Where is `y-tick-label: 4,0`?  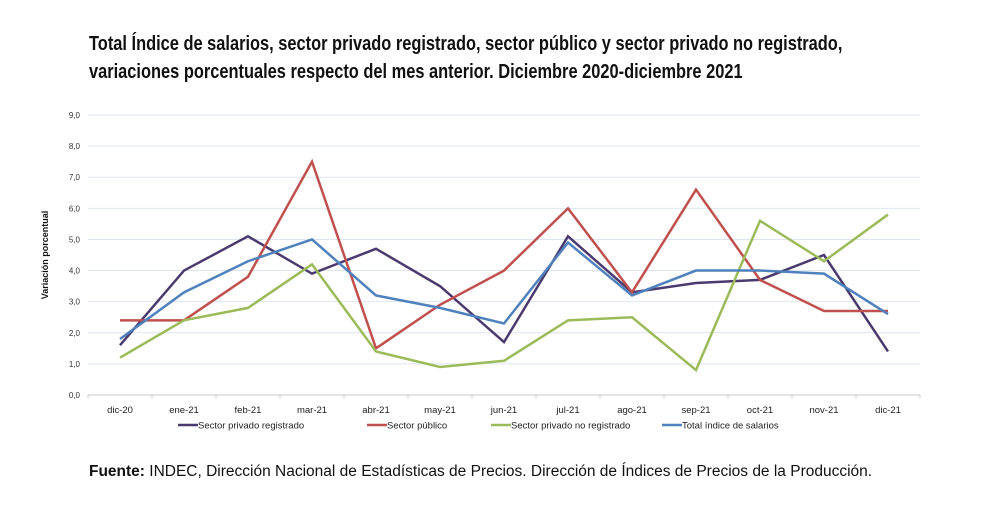
y-tick-label: 4,0 is located at coordinates (75, 271).